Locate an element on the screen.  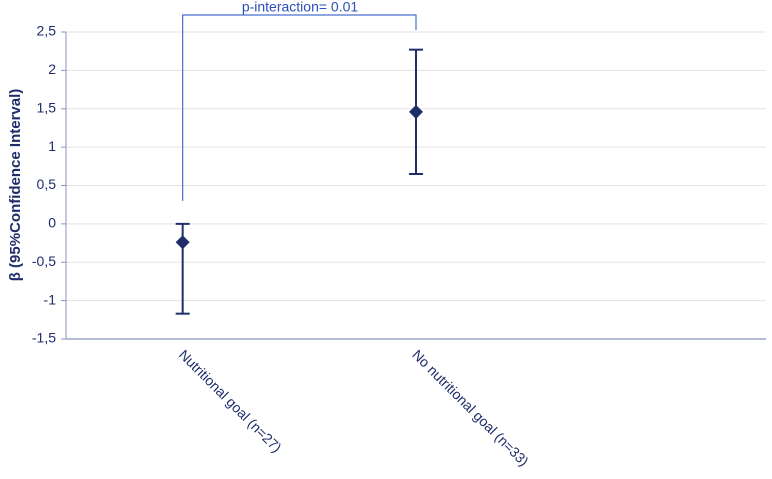
x-tick-label: Nutritional goal (n=27) is located at coordinates (230, 400).